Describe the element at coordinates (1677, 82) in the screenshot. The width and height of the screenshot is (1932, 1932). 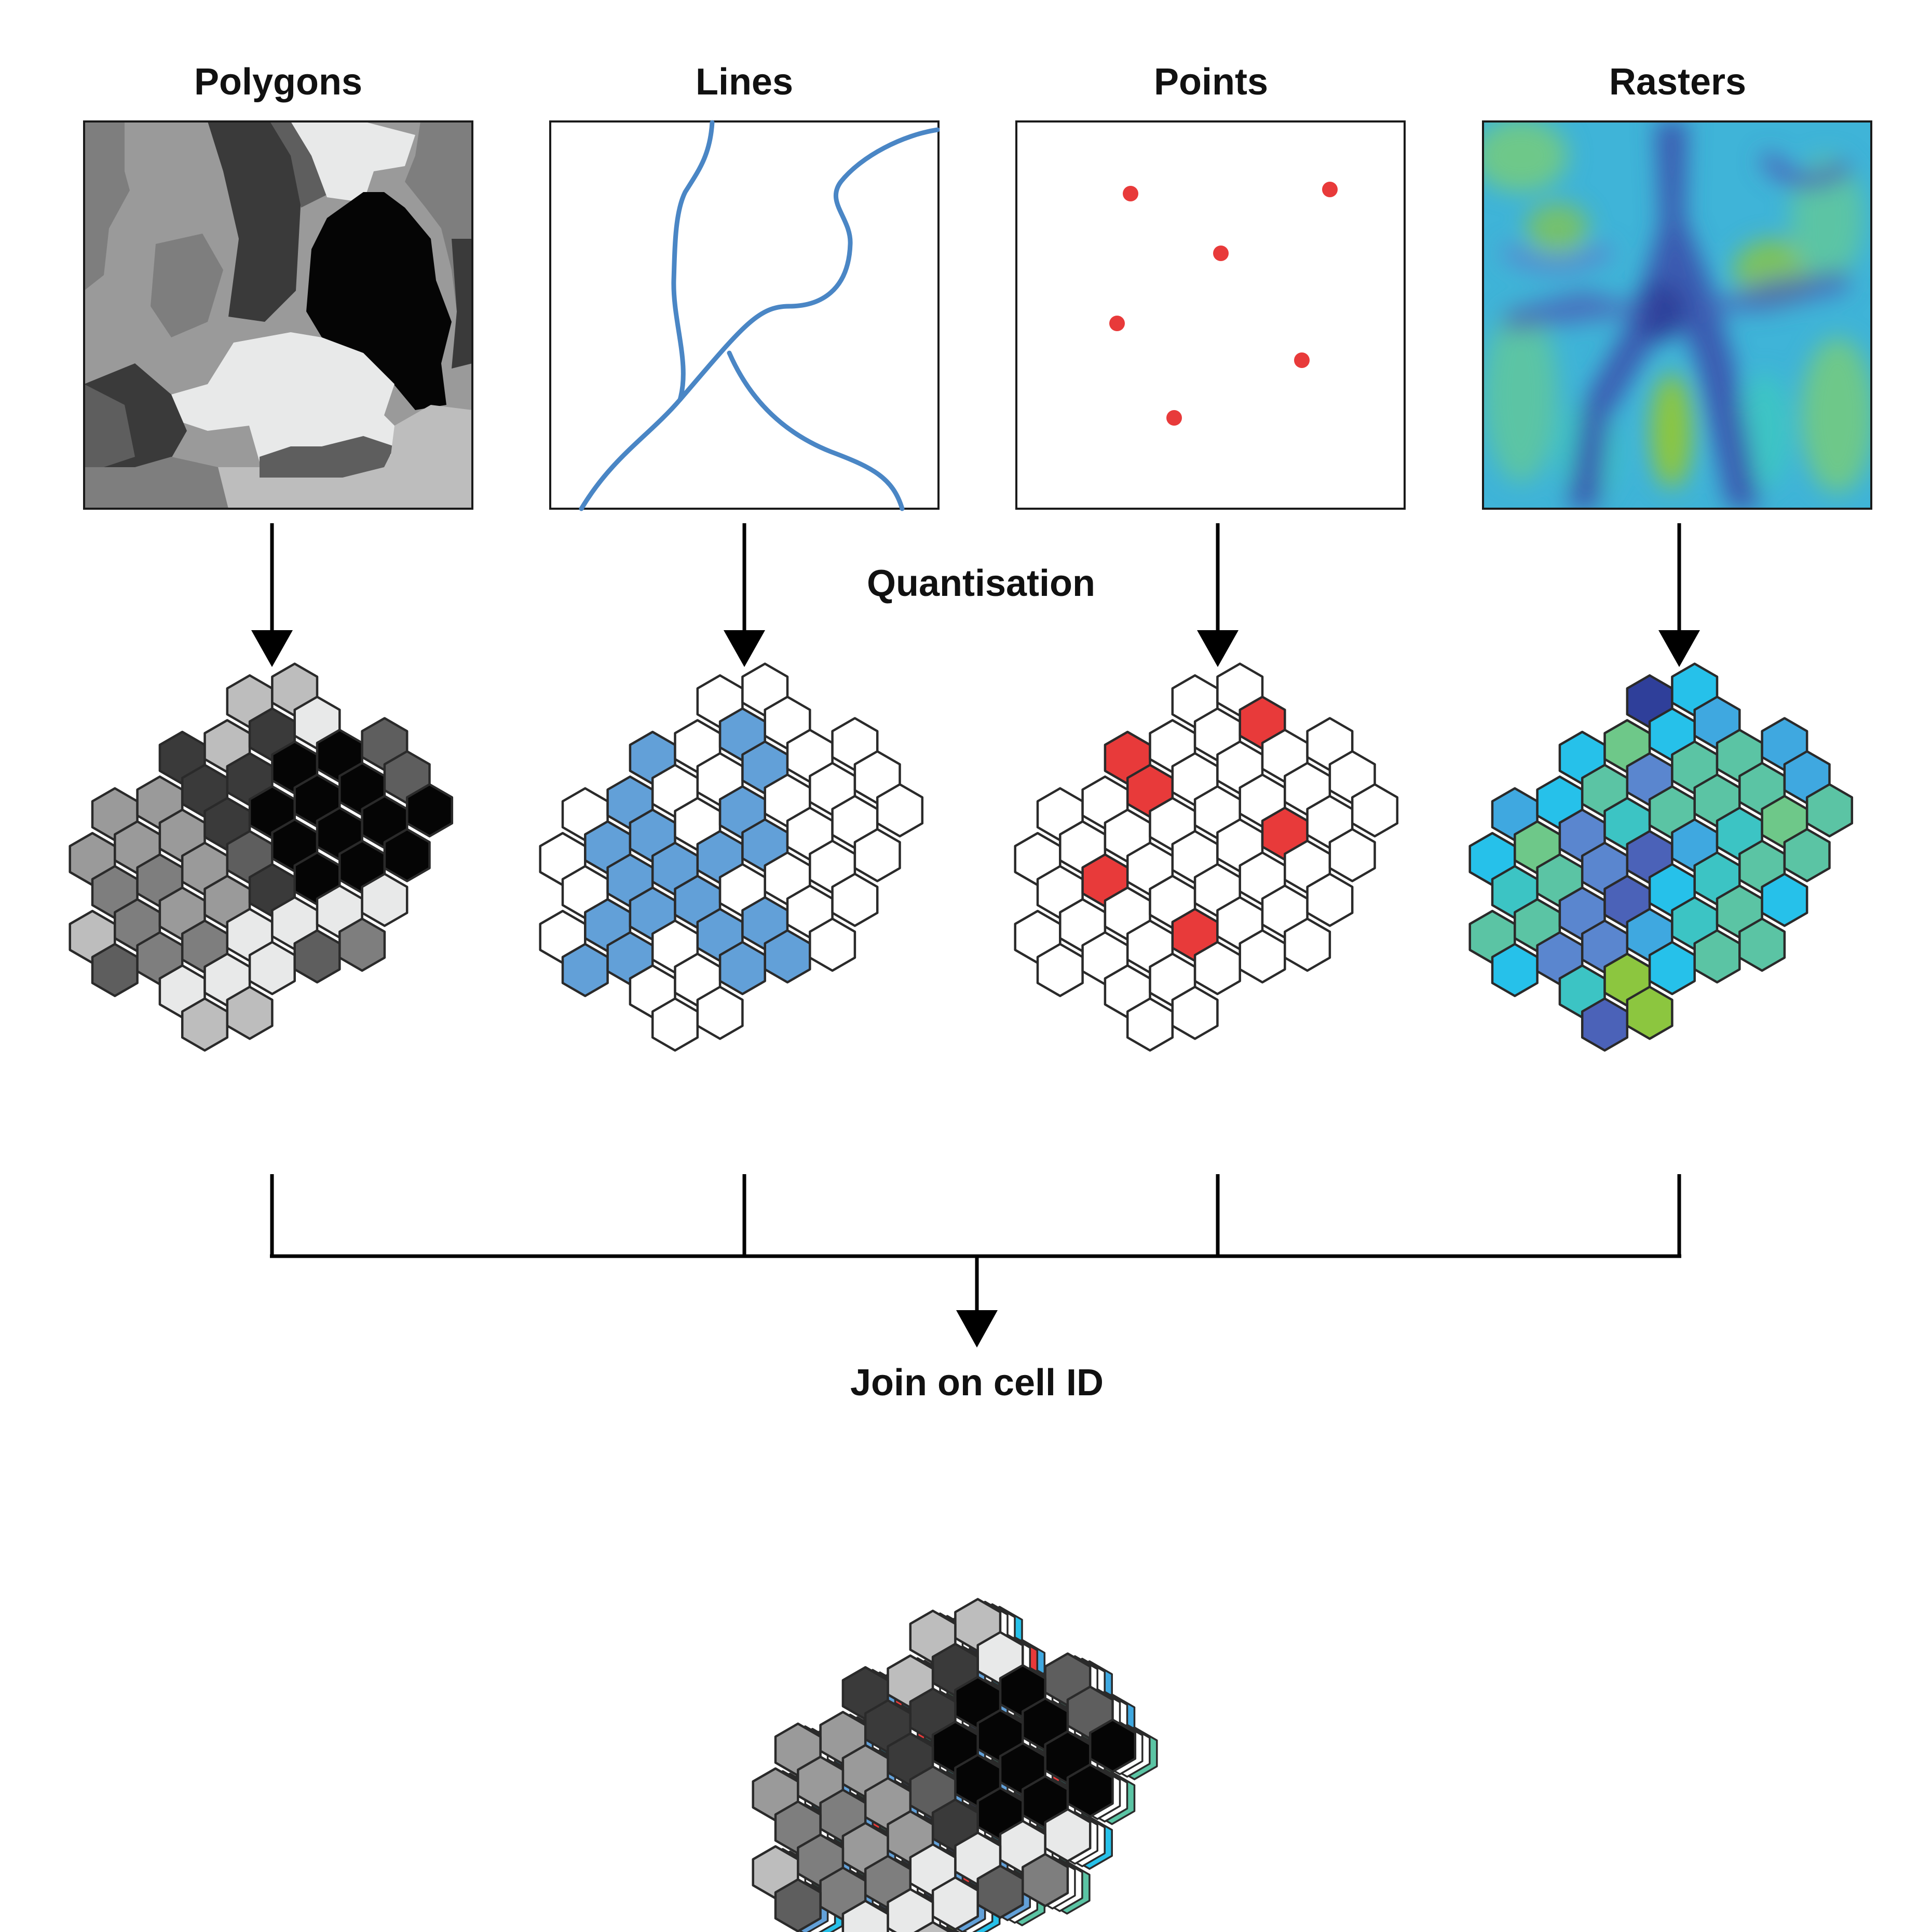
I see `label-rasters: Rasters` at that location.